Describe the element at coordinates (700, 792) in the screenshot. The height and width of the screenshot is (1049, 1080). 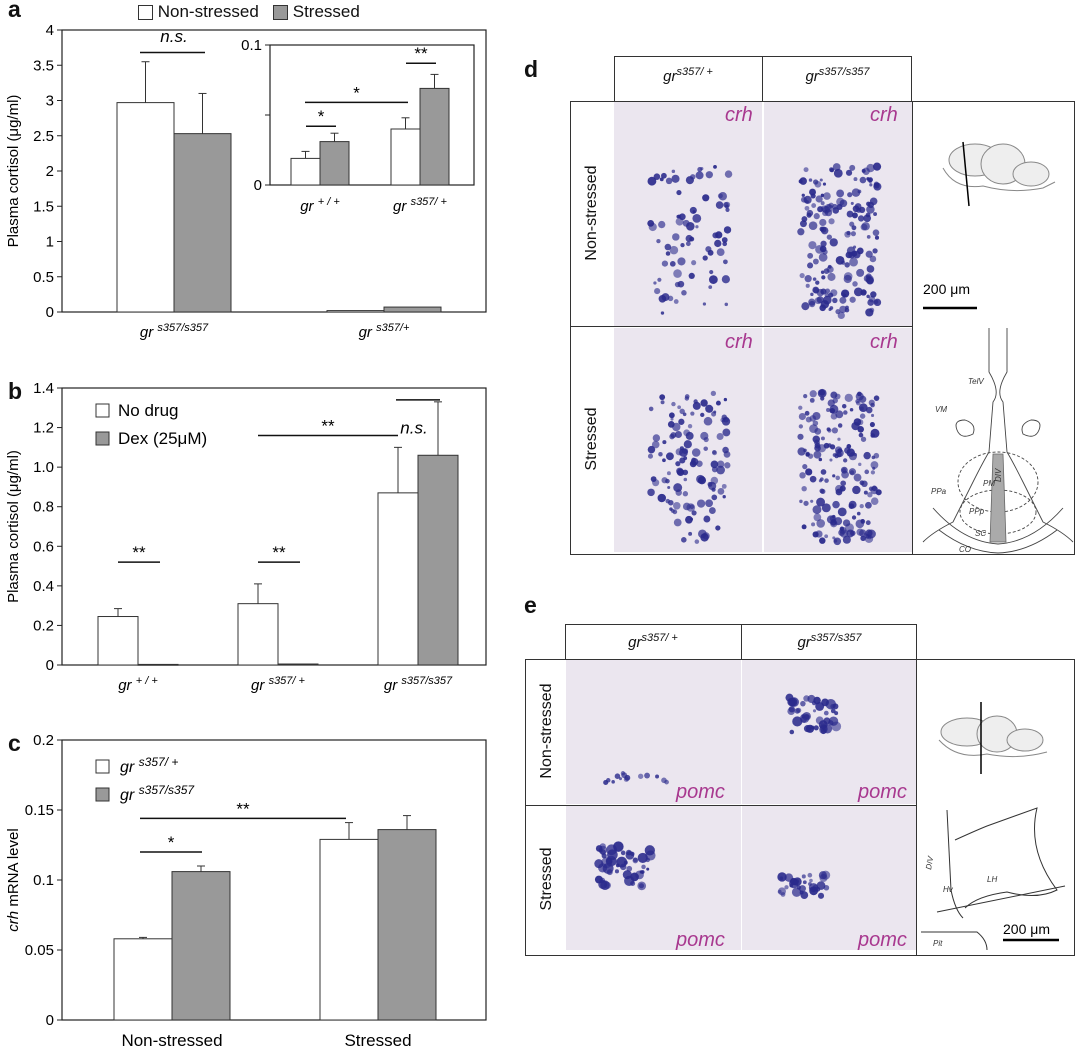
I see `gene-label-pomc-1: pomc` at that location.